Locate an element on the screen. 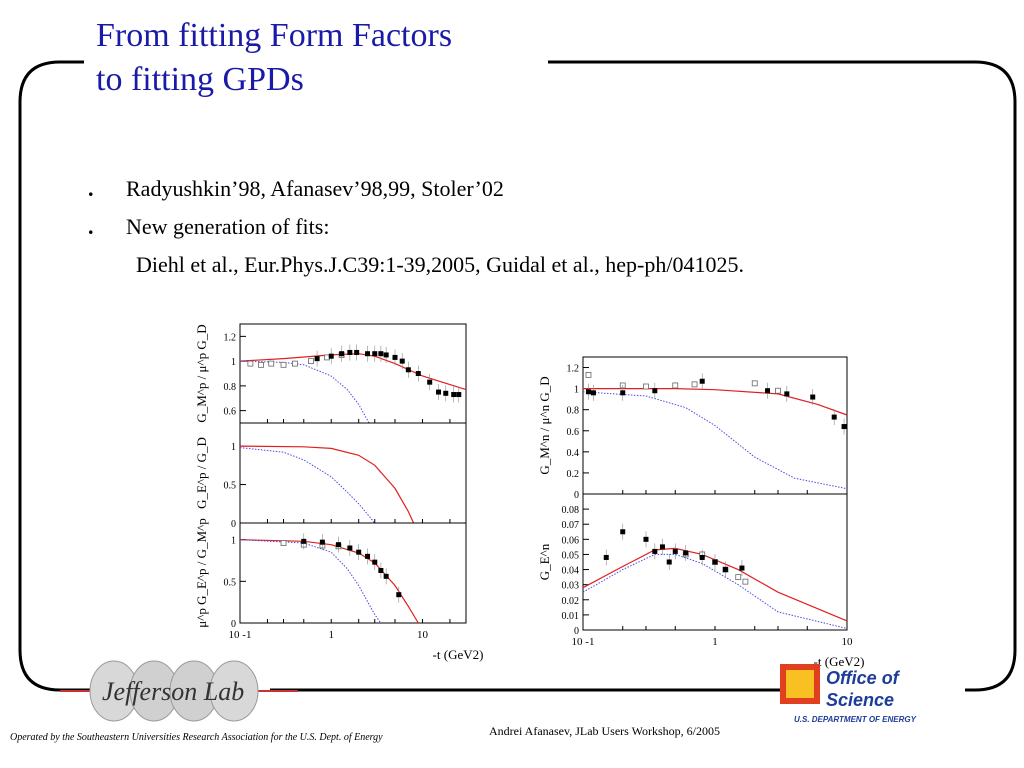 The image size is (1024, 768). neutron-ge-xlabel: -t (GeV2) is located at coordinates (839, 661).